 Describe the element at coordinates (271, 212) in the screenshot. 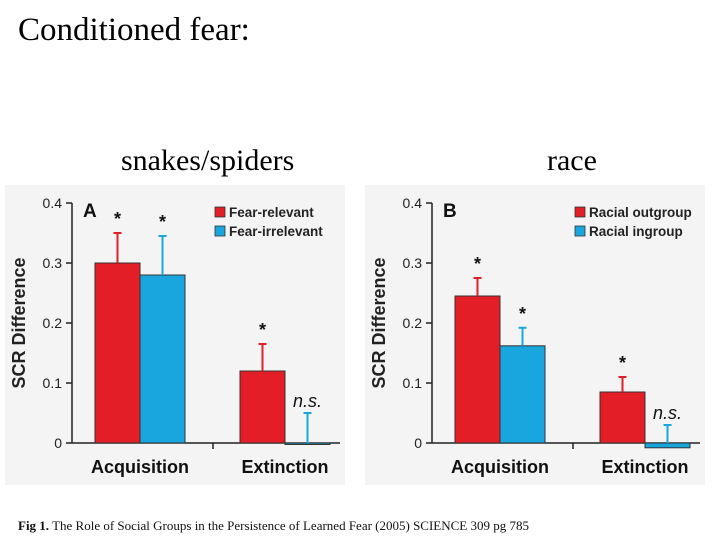

I see `legend-label: Fear-relevant` at that location.